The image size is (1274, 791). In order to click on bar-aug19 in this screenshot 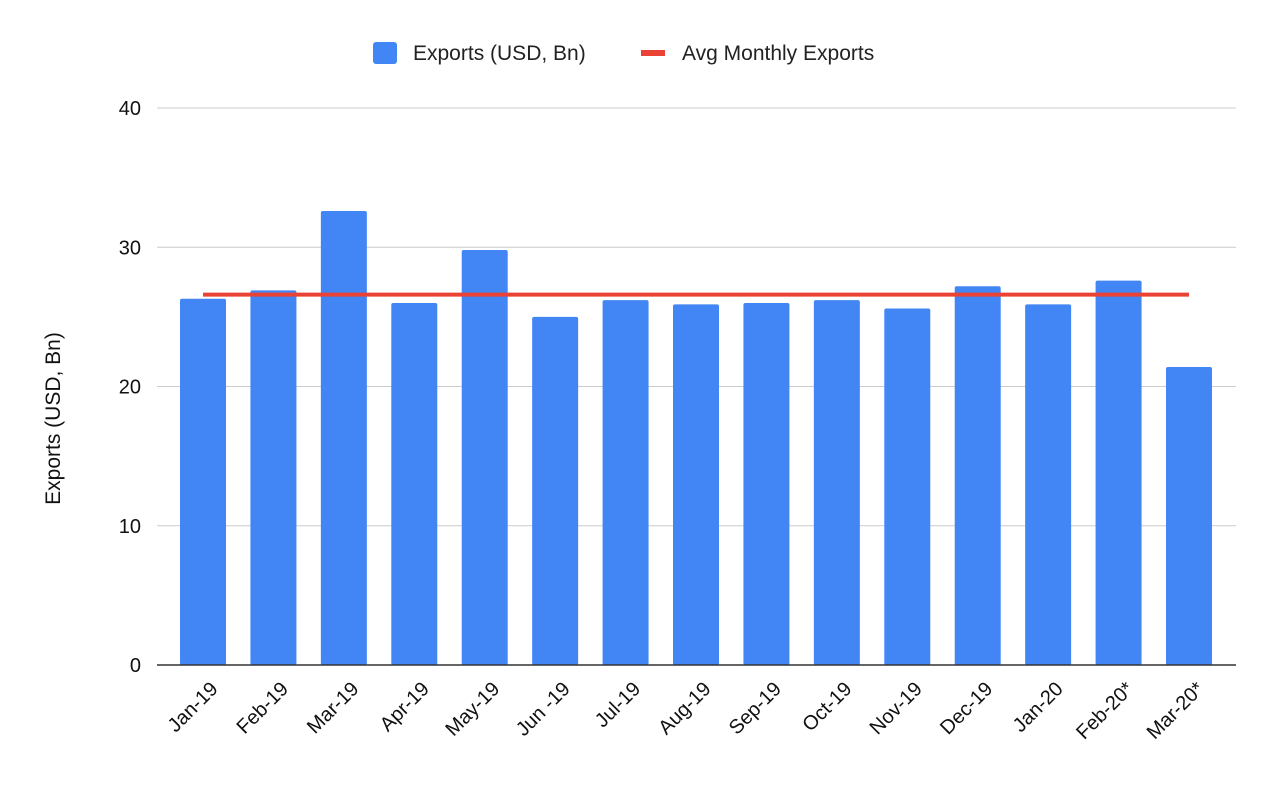, I will do `click(696, 484)`.